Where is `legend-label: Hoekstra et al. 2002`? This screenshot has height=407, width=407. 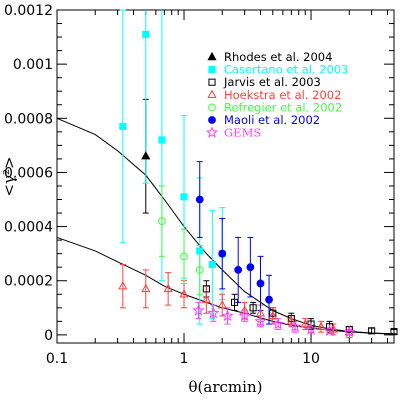 legend-label: Hoekstra et al. 2002 is located at coordinates (282, 95).